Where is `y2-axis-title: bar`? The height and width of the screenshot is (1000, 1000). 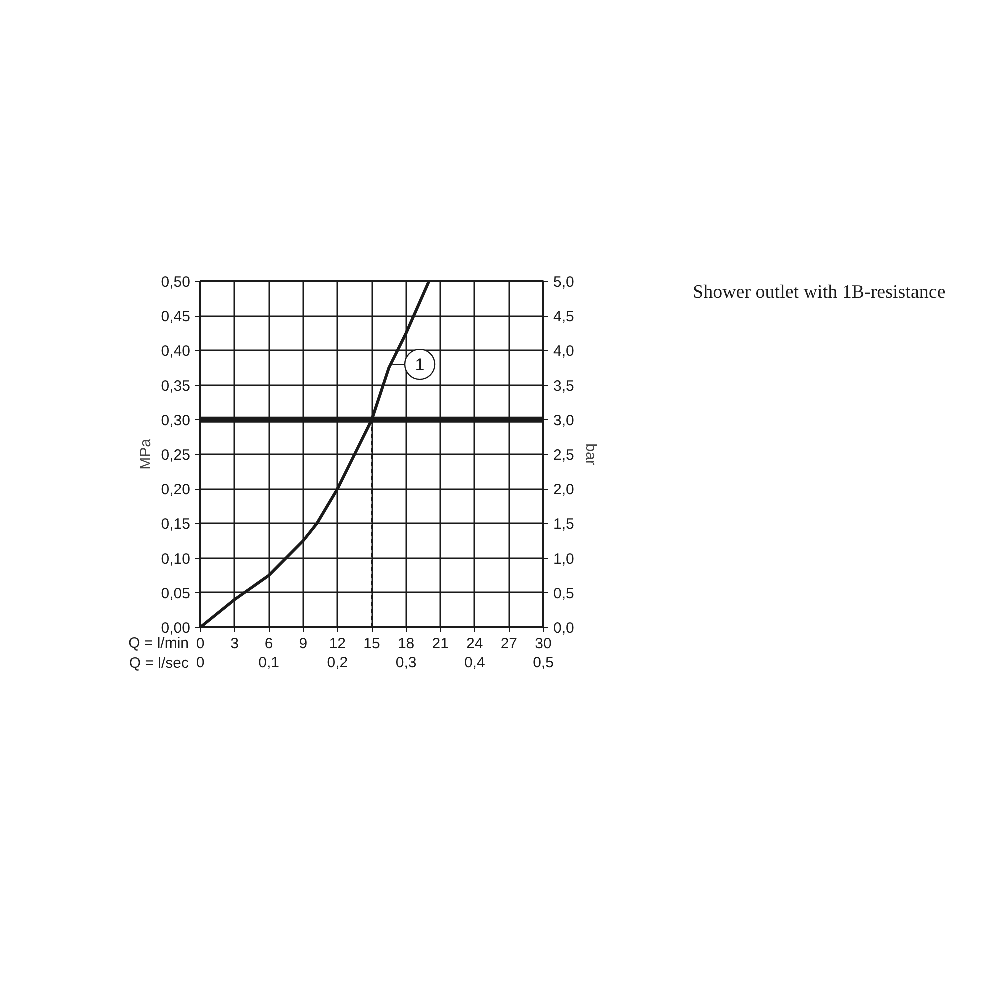 y2-axis-title: bar is located at coordinates (591, 455).